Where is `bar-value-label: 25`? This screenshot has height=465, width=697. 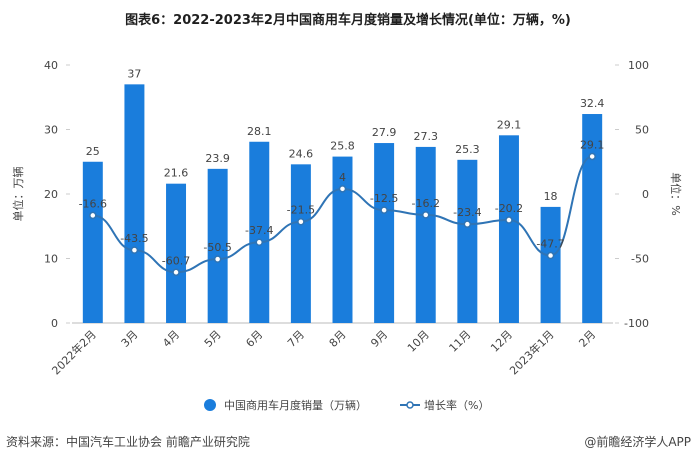
bar-value-label: 25 is located at coordinates (93, 151).